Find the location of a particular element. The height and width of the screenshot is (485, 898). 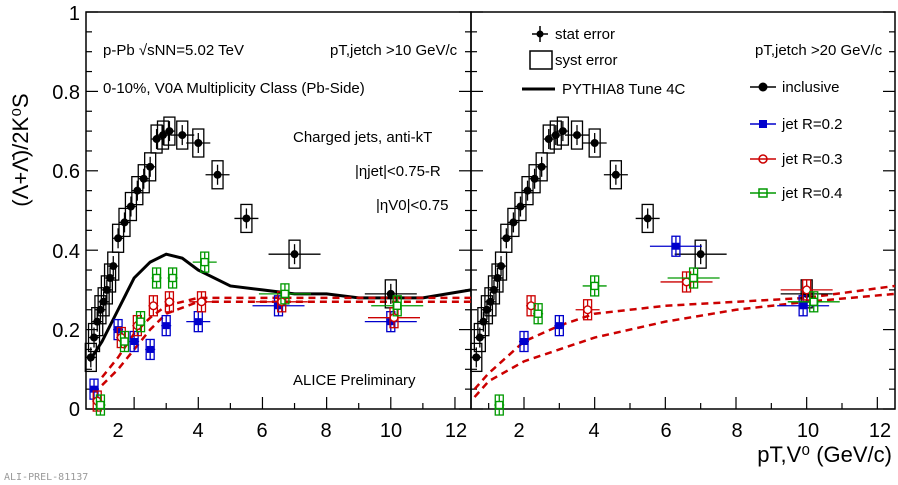

legend-inclusive: inclusive is located at coordinates (811, 87).